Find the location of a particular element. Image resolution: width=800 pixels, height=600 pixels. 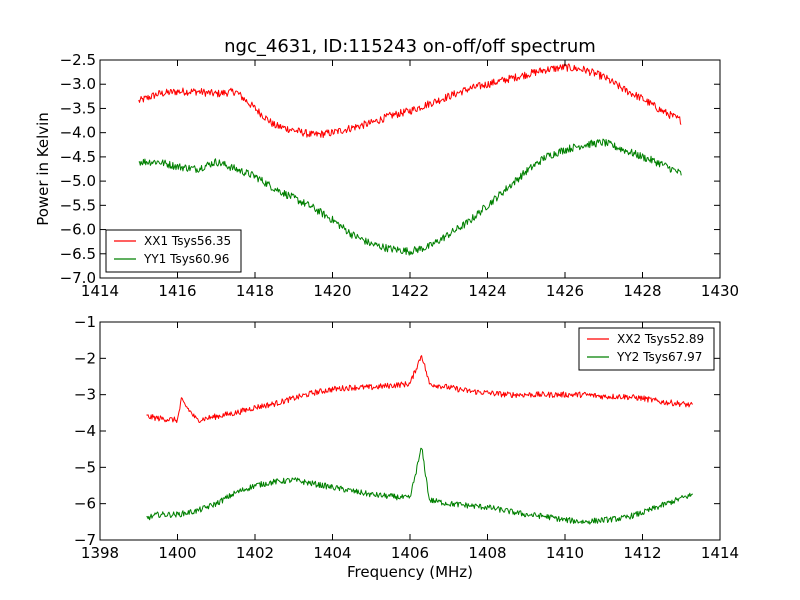

bottom-plot-y-tick-label: −7 is located at coordinates (85, 540).